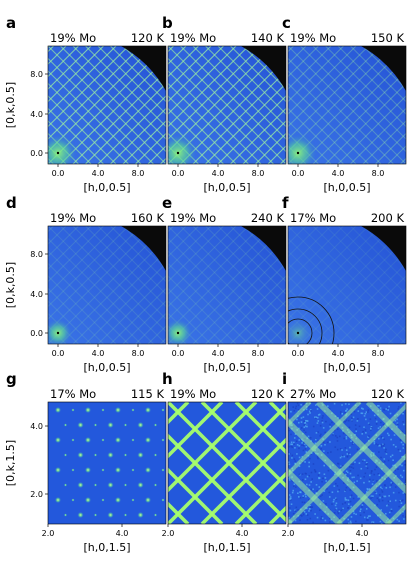  I want to click on diffuse-rod, so click(243, 445).